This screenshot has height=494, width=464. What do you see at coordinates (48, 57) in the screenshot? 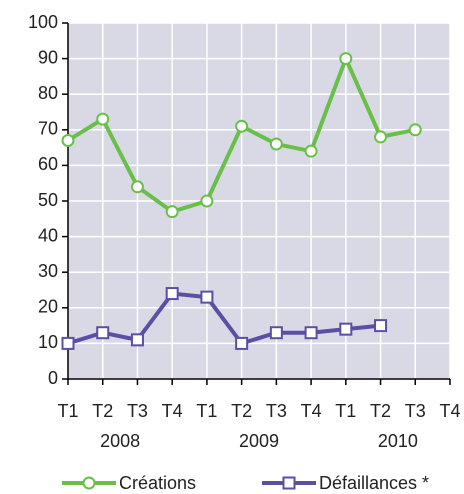
I see `y-tick-label: 90` at bounding box center [48, 57].